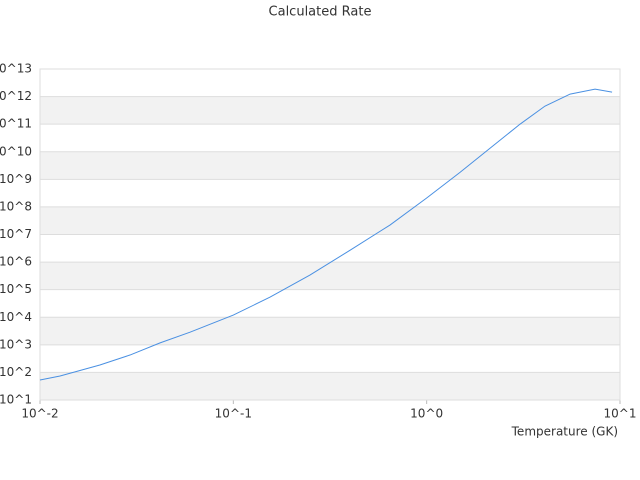  What do you see at coordinates (620, 414) in the screenshot?
I see `x-tick-label: 10^1` at bounding box center [620, 414].